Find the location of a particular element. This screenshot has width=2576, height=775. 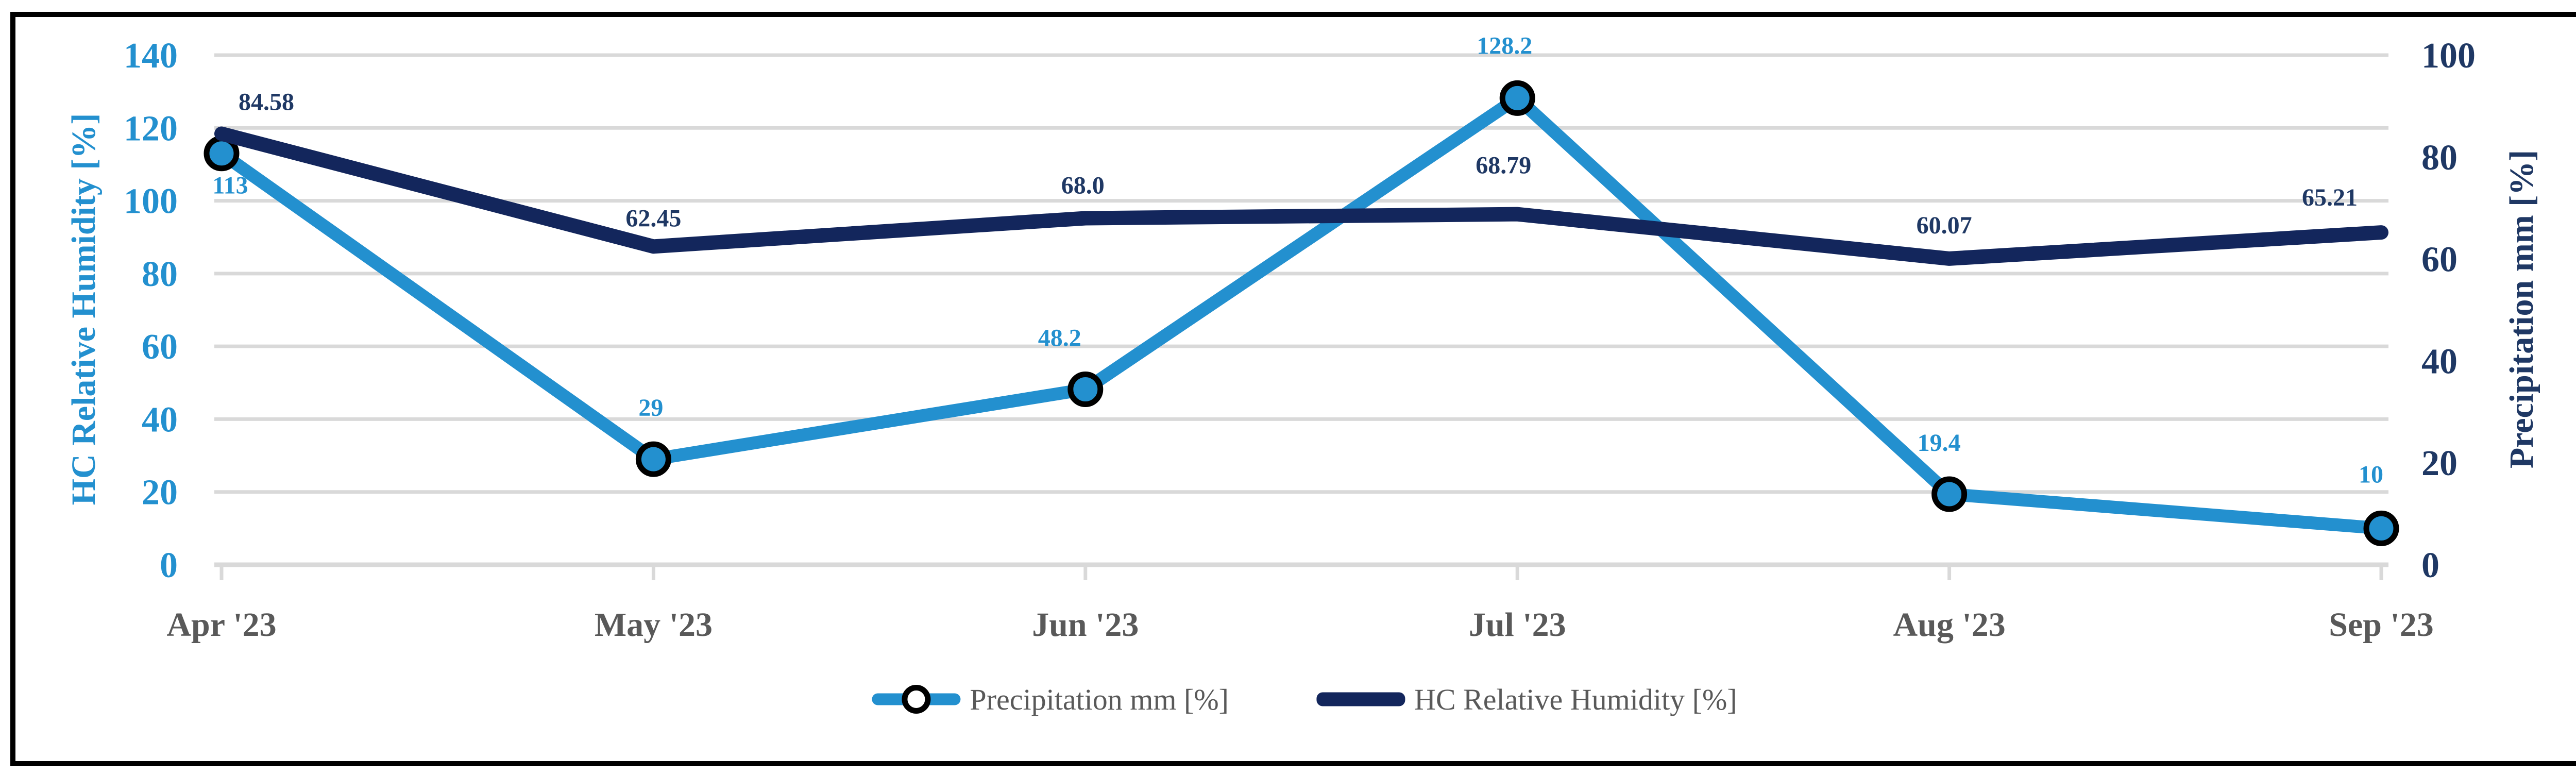

left-tick-label: 40 is located at coordinates (160, 420).